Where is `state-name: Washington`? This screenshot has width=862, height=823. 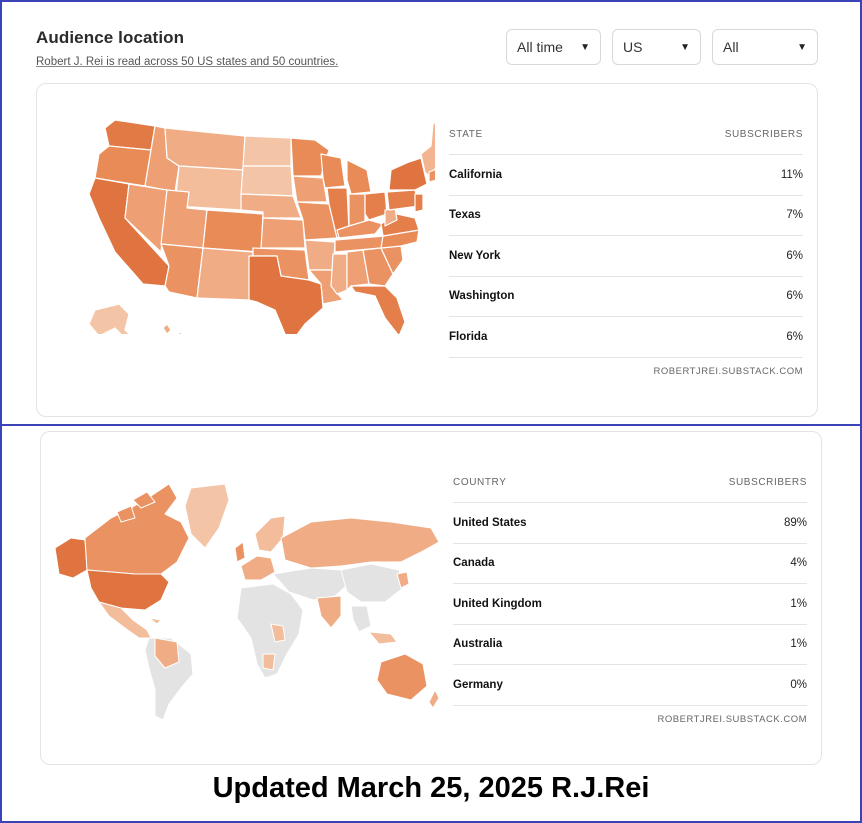 state-name: Washington is located at coordinates (482, 296).